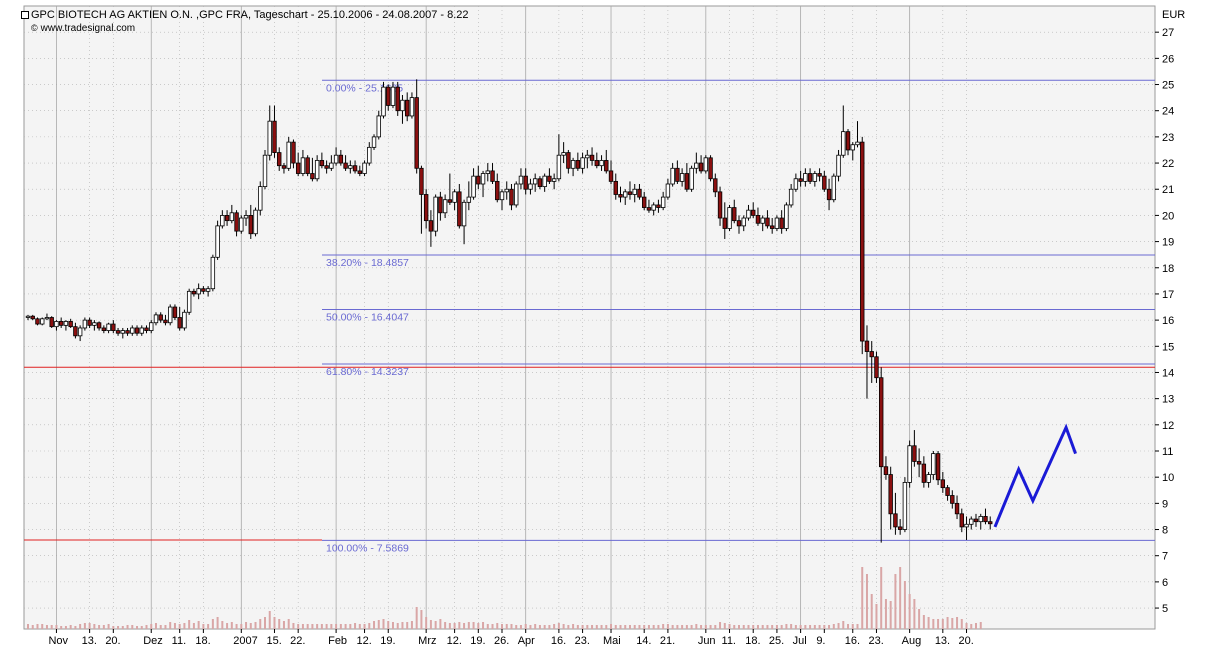 This screenshot has height=662, width=1214. I want to click on fib-level-label: 50.00% - 16.4047, so click(367, 318).